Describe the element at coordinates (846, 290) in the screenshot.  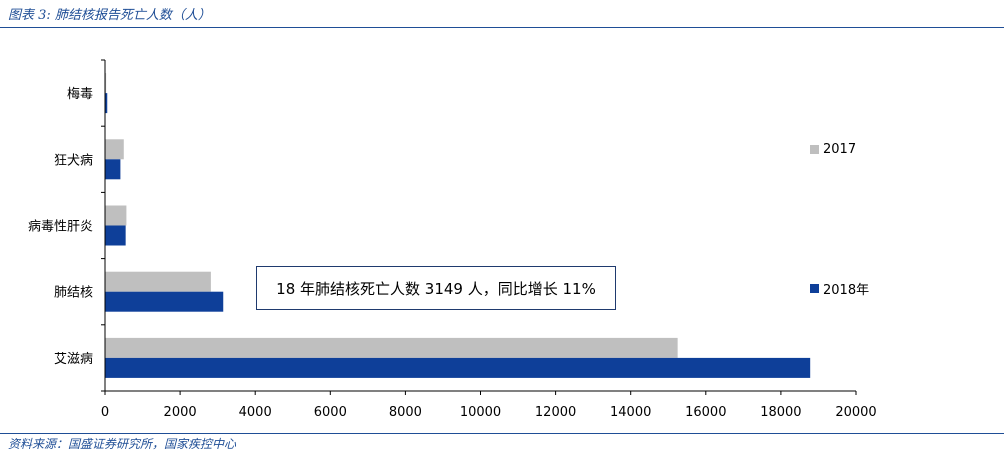
I see `legend-label-2018: 2018年` at that location.